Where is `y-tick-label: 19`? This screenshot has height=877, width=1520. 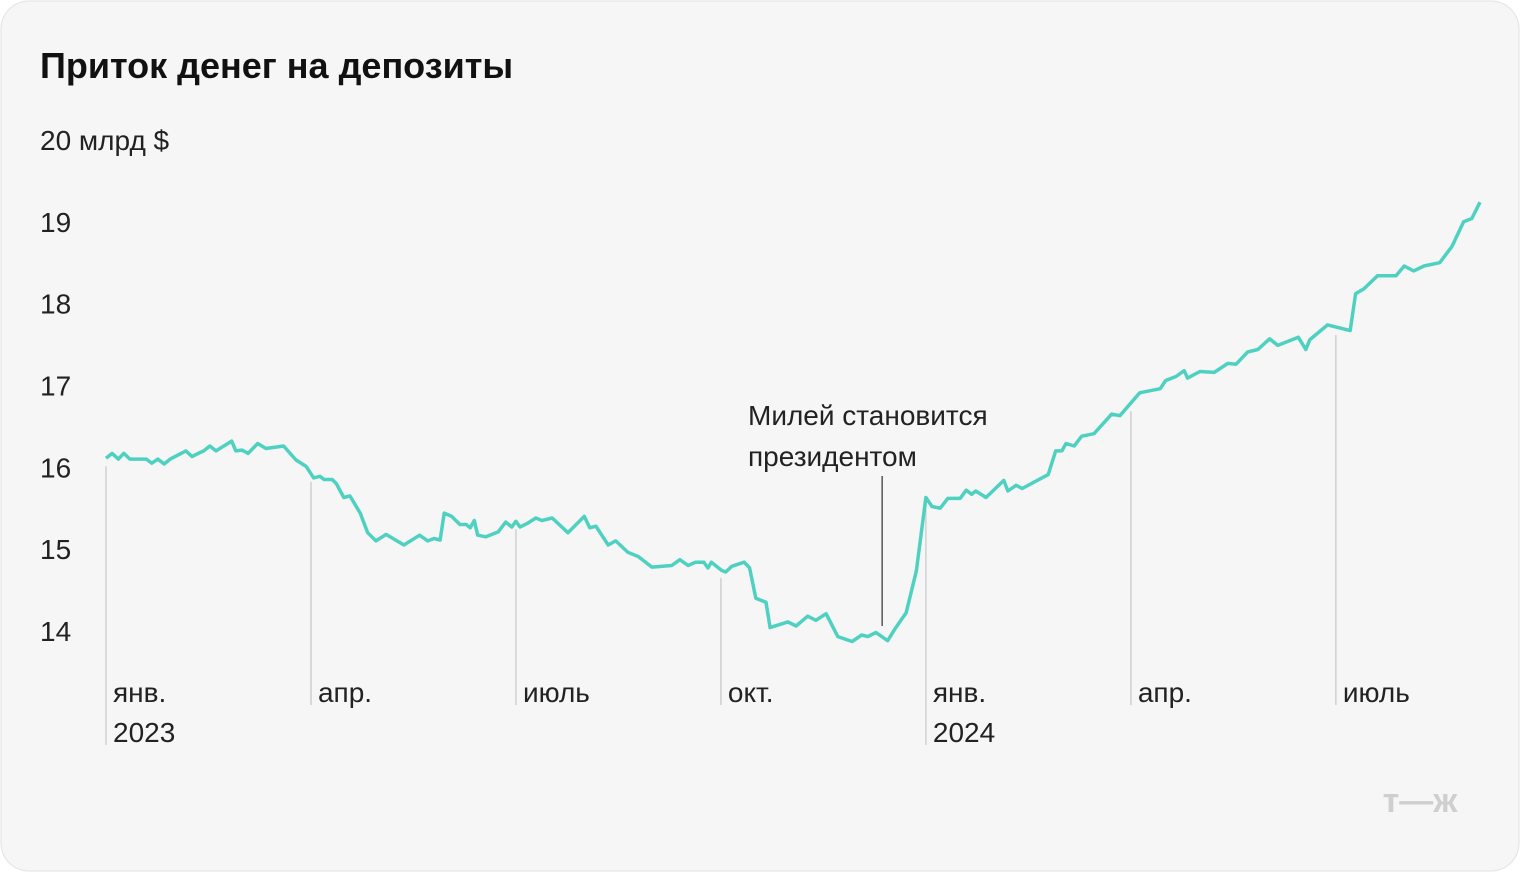 y-tick-label: 19 is located at coordinates (55, 222).